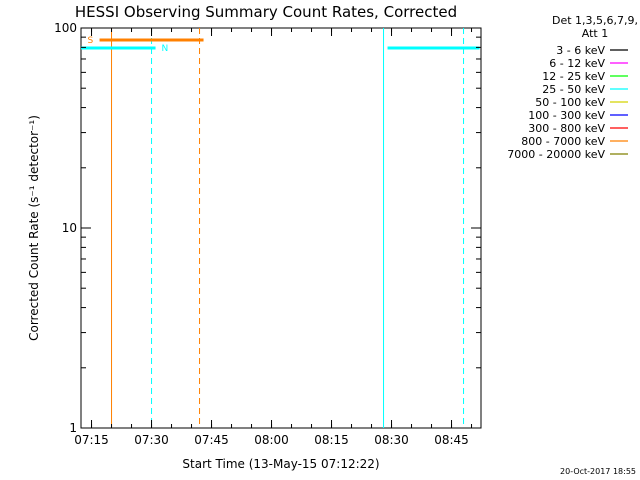  I want to click on marker-label: N, so click(165, 49).